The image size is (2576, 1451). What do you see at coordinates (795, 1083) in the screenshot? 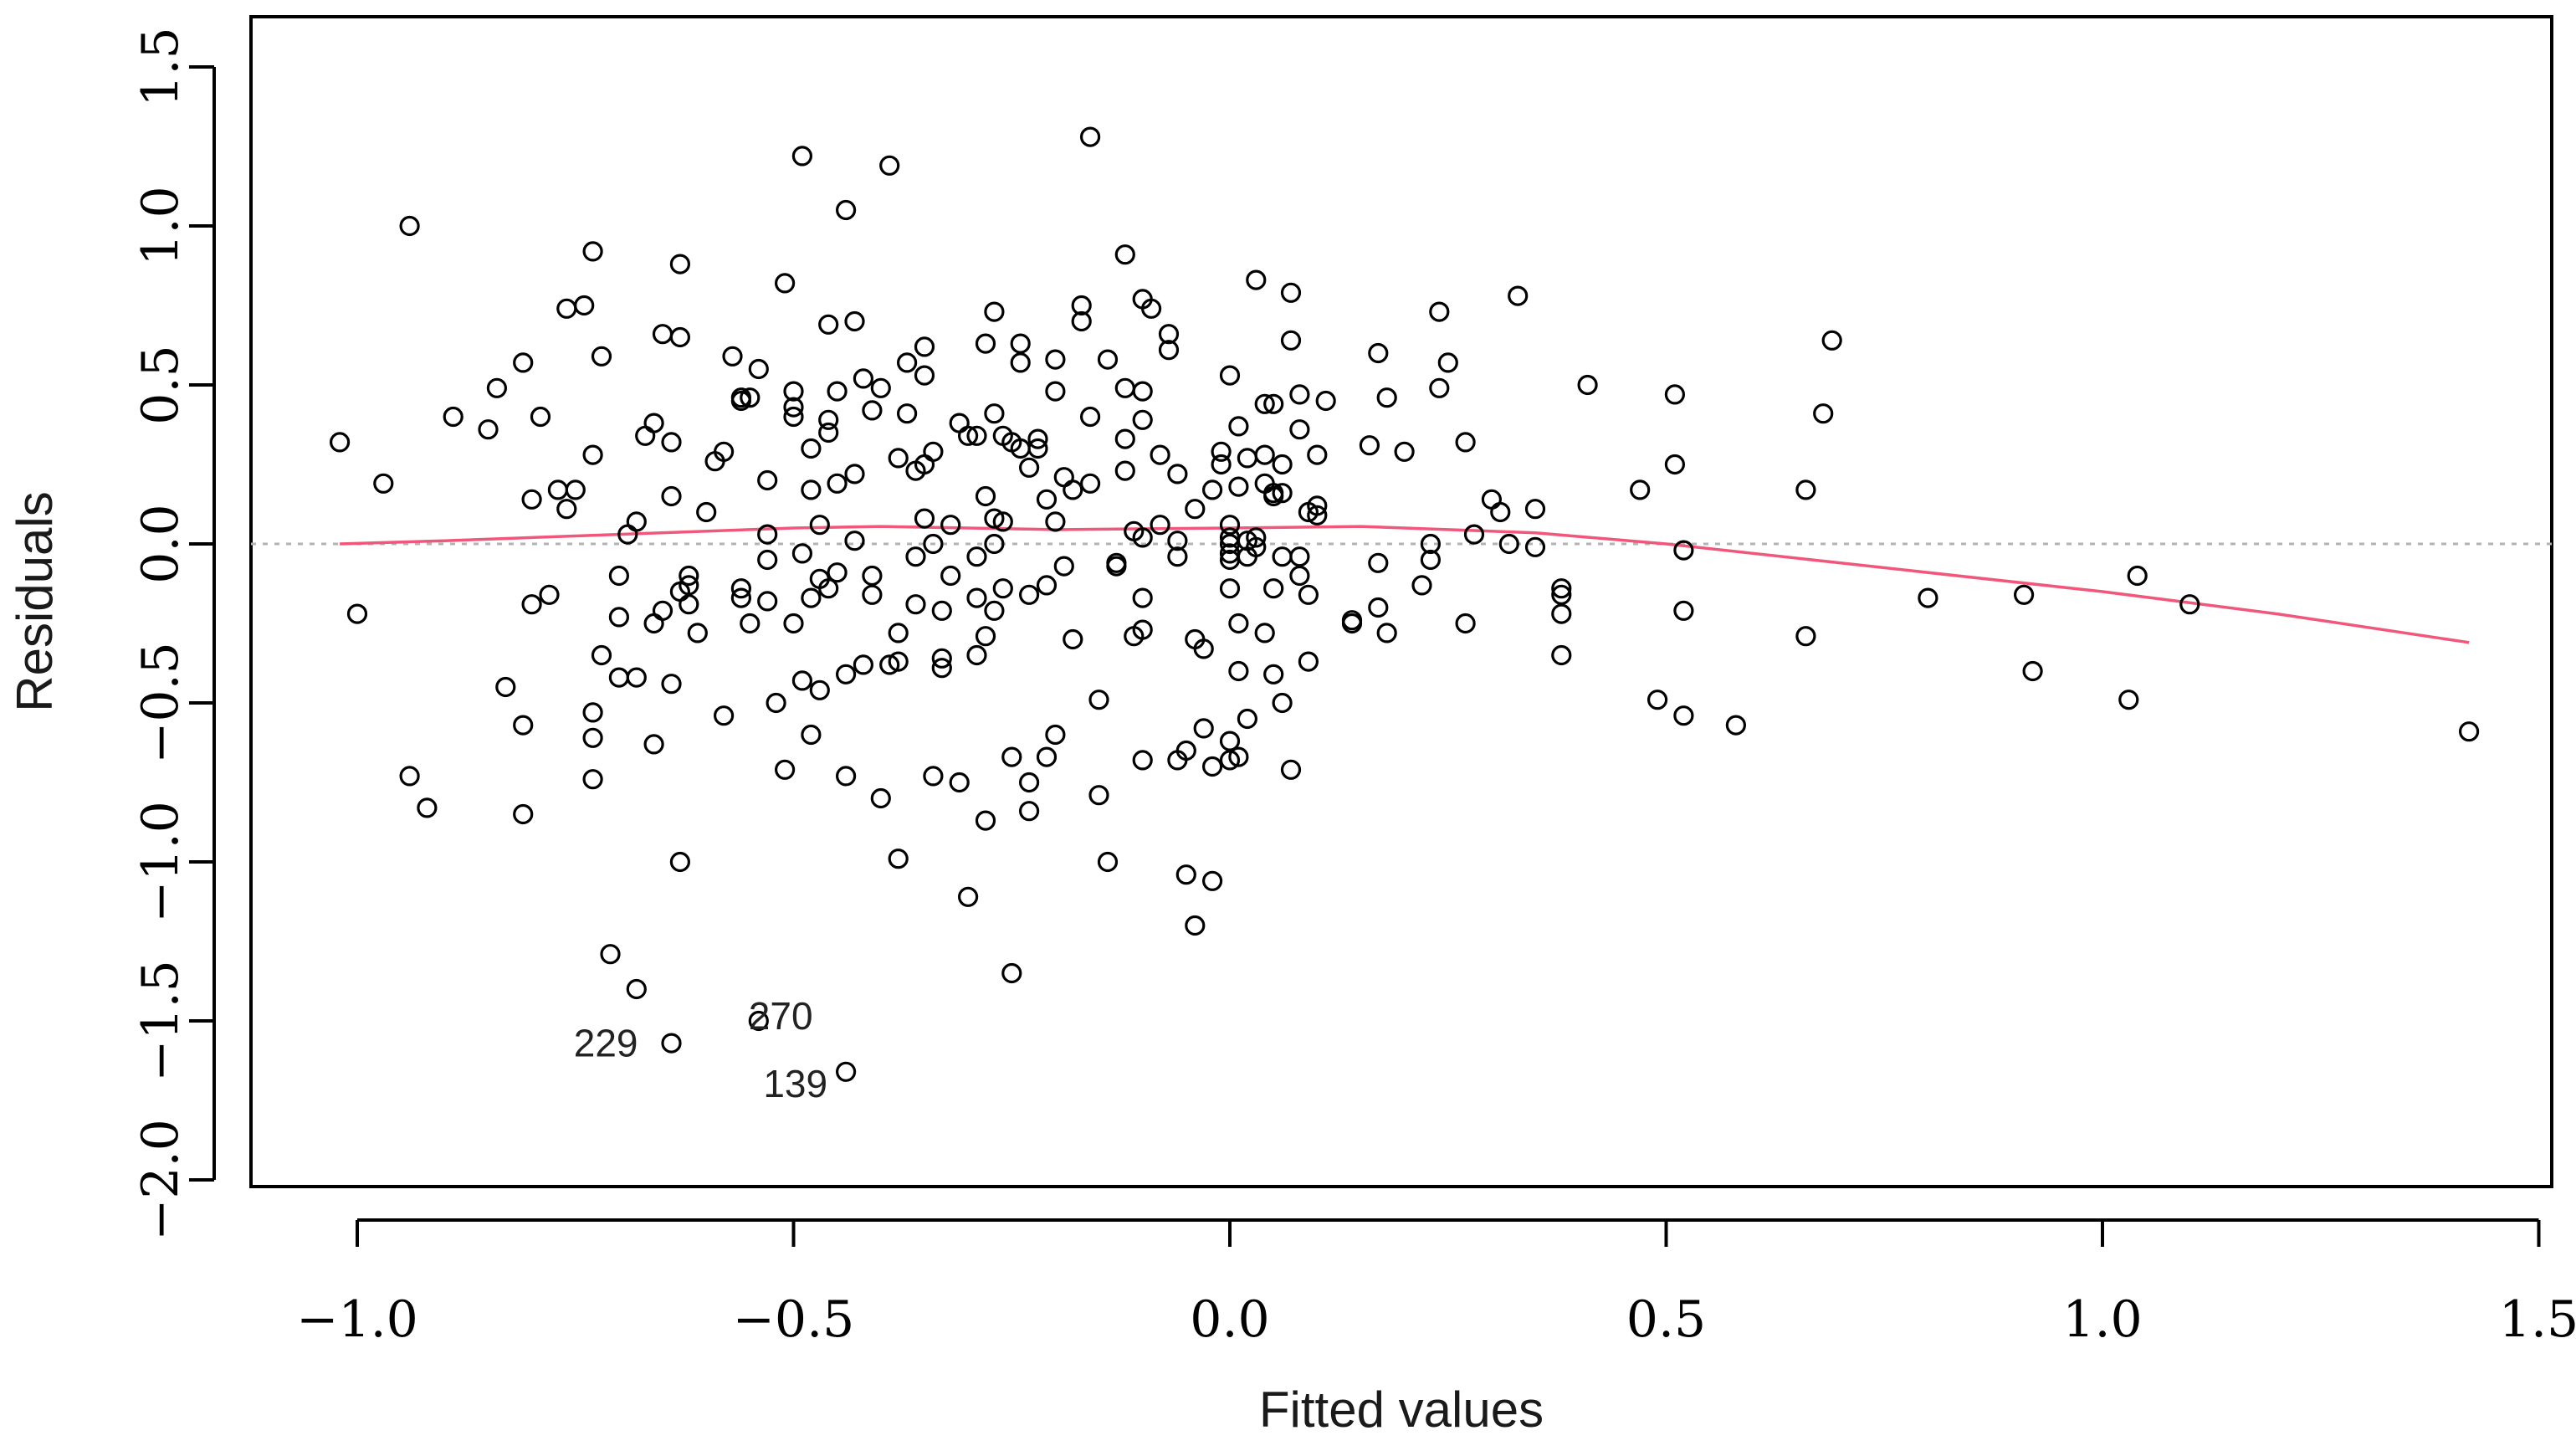
I see `point-label: 139` at bounding box center [795, 1083].